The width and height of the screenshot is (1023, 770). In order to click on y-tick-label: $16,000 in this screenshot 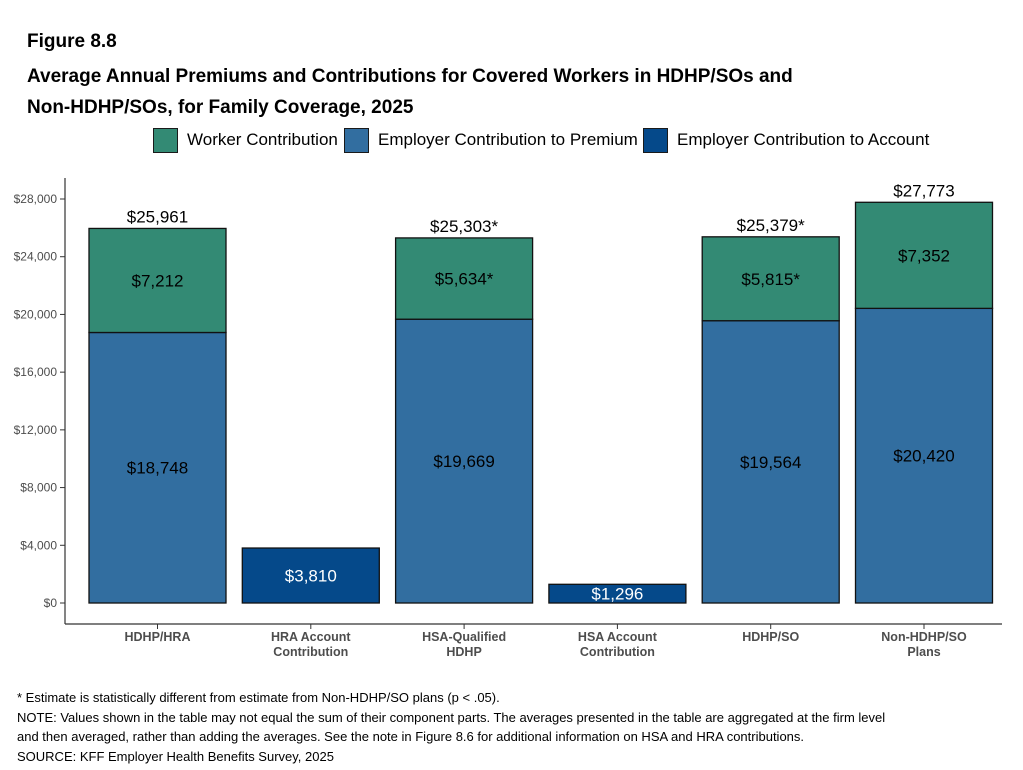, I will do `click(36, 372)`.